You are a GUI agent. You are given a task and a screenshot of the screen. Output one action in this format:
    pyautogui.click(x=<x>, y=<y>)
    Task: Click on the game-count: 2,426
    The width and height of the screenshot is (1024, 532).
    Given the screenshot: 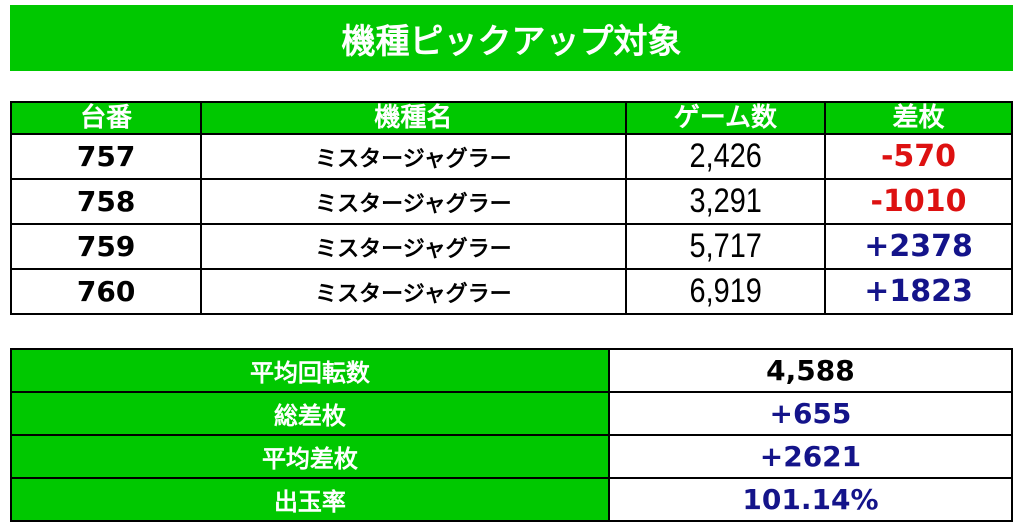 What is the action you would take?
    pyautogui.click(x=725, y=156)
    